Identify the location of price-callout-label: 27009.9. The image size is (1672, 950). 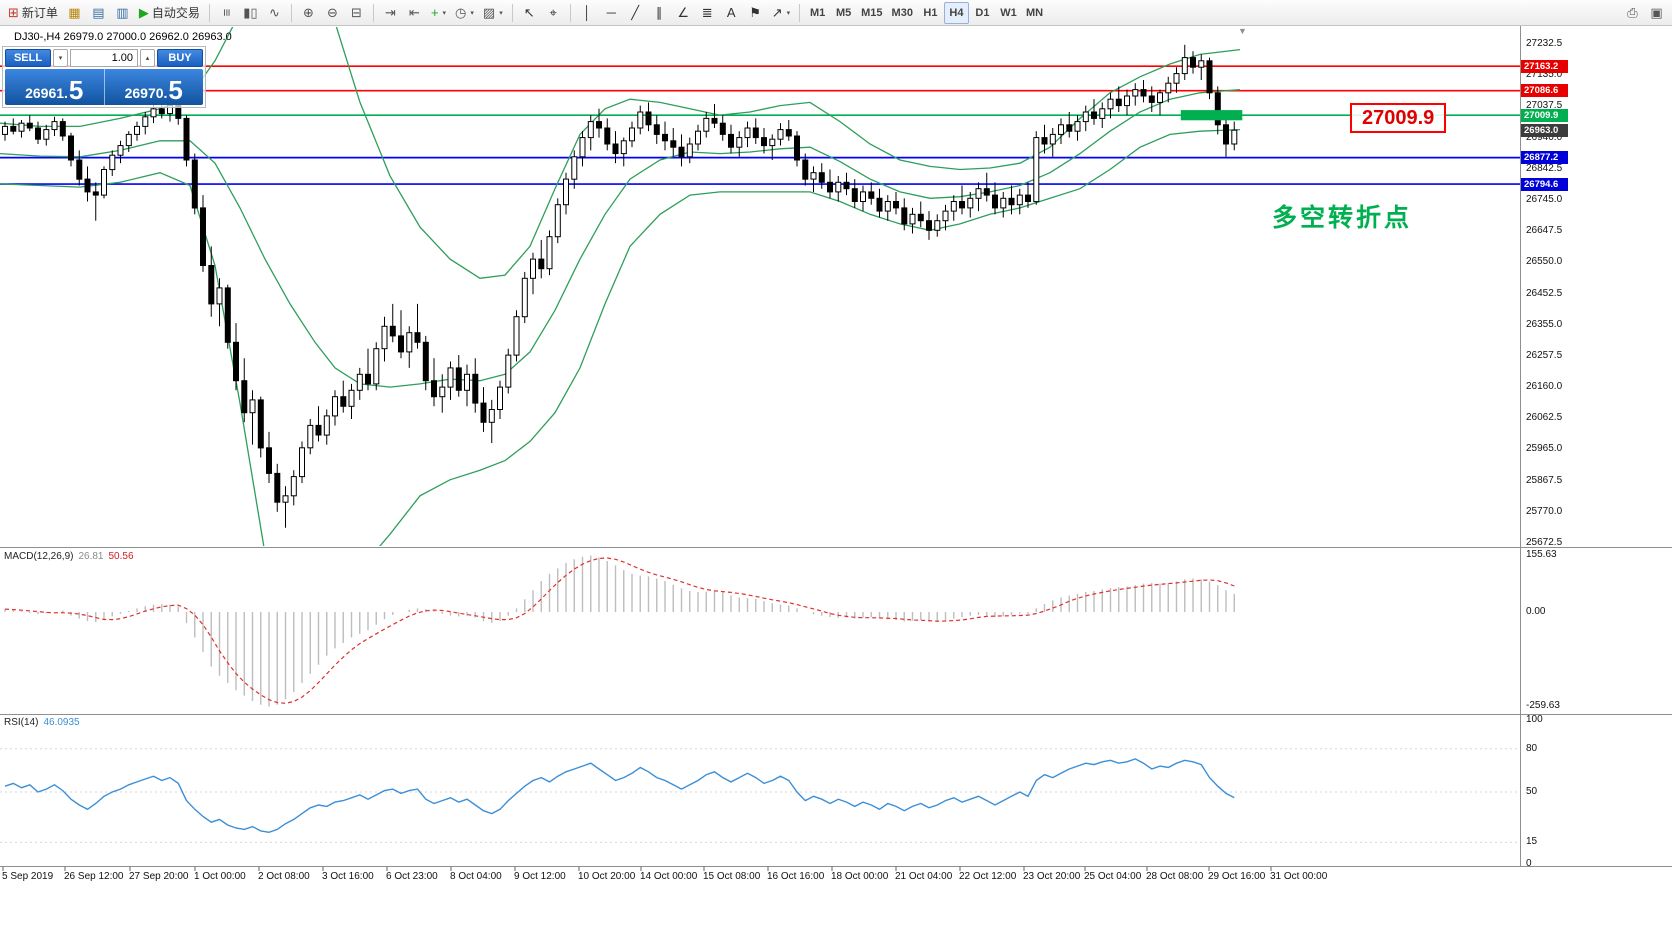
(1398, 118).